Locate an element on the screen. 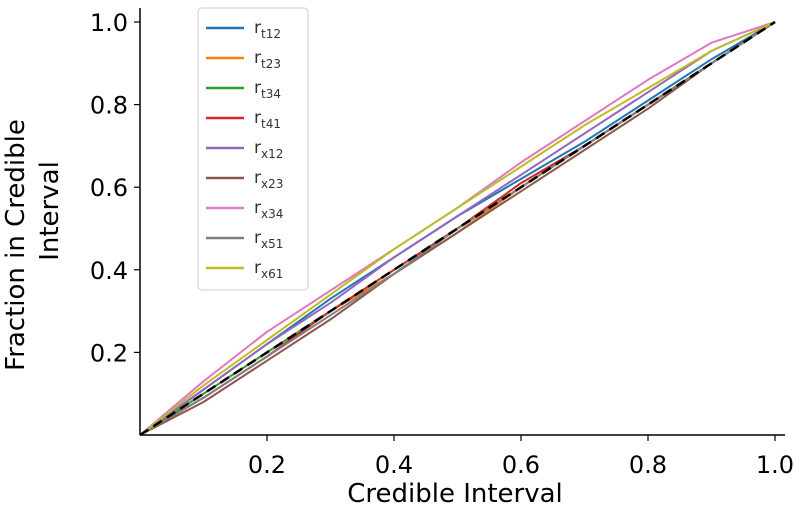  legend: rt12 rt23 rt34 rt41 rx12 rx23 rx34 rx51 rx61 is located at coordinates (253, 149).